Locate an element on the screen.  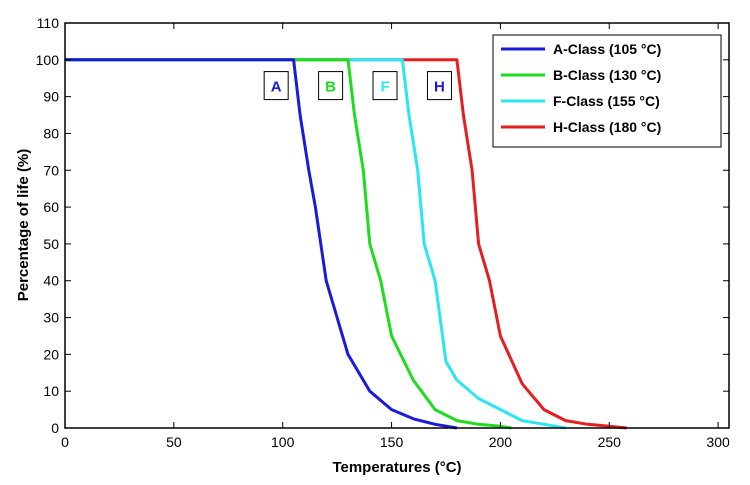
annotation-label-2: F is located at coordinates (384, 87).